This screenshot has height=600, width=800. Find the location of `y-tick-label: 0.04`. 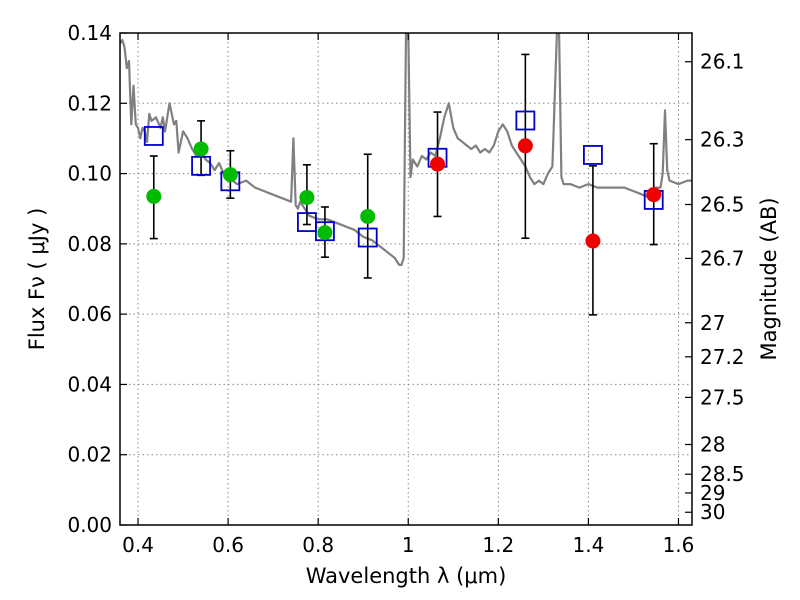

y-tick-label: 0.04 is located at coordinates (89, 384).